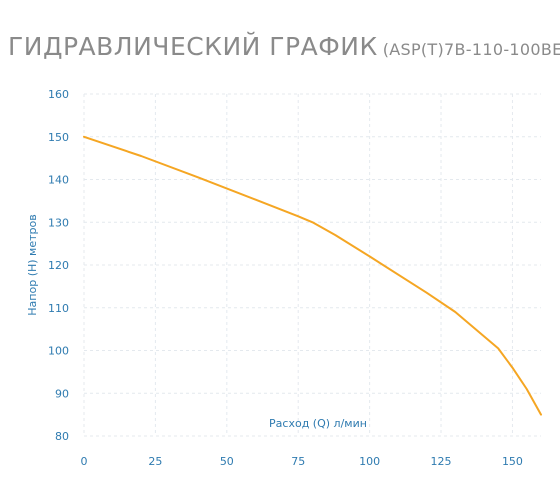  Describe the element at coordinates (298, 461) in the screenshot. I see `x-tick-label: 75` at that location.